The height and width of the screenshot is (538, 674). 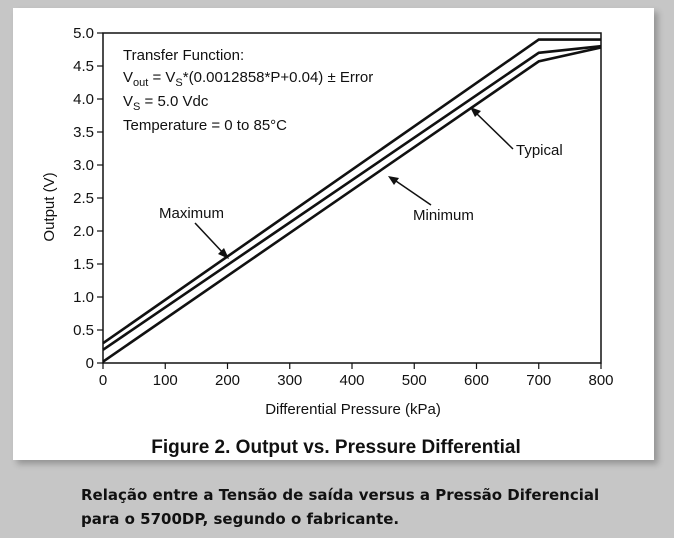 I want to click on x-tick-labels: 0 100 200 300 400 500 600 700 800, so click(x=356, y=380).